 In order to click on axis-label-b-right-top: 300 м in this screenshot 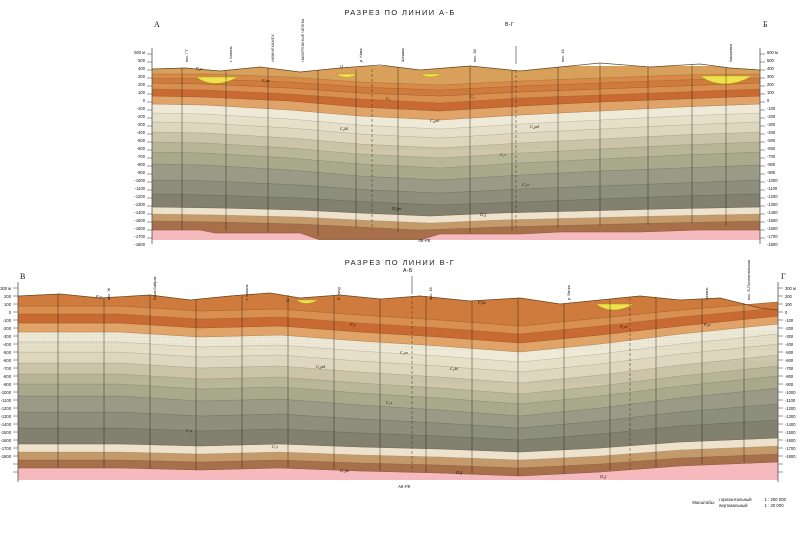, I will do `click(790, 288)`.